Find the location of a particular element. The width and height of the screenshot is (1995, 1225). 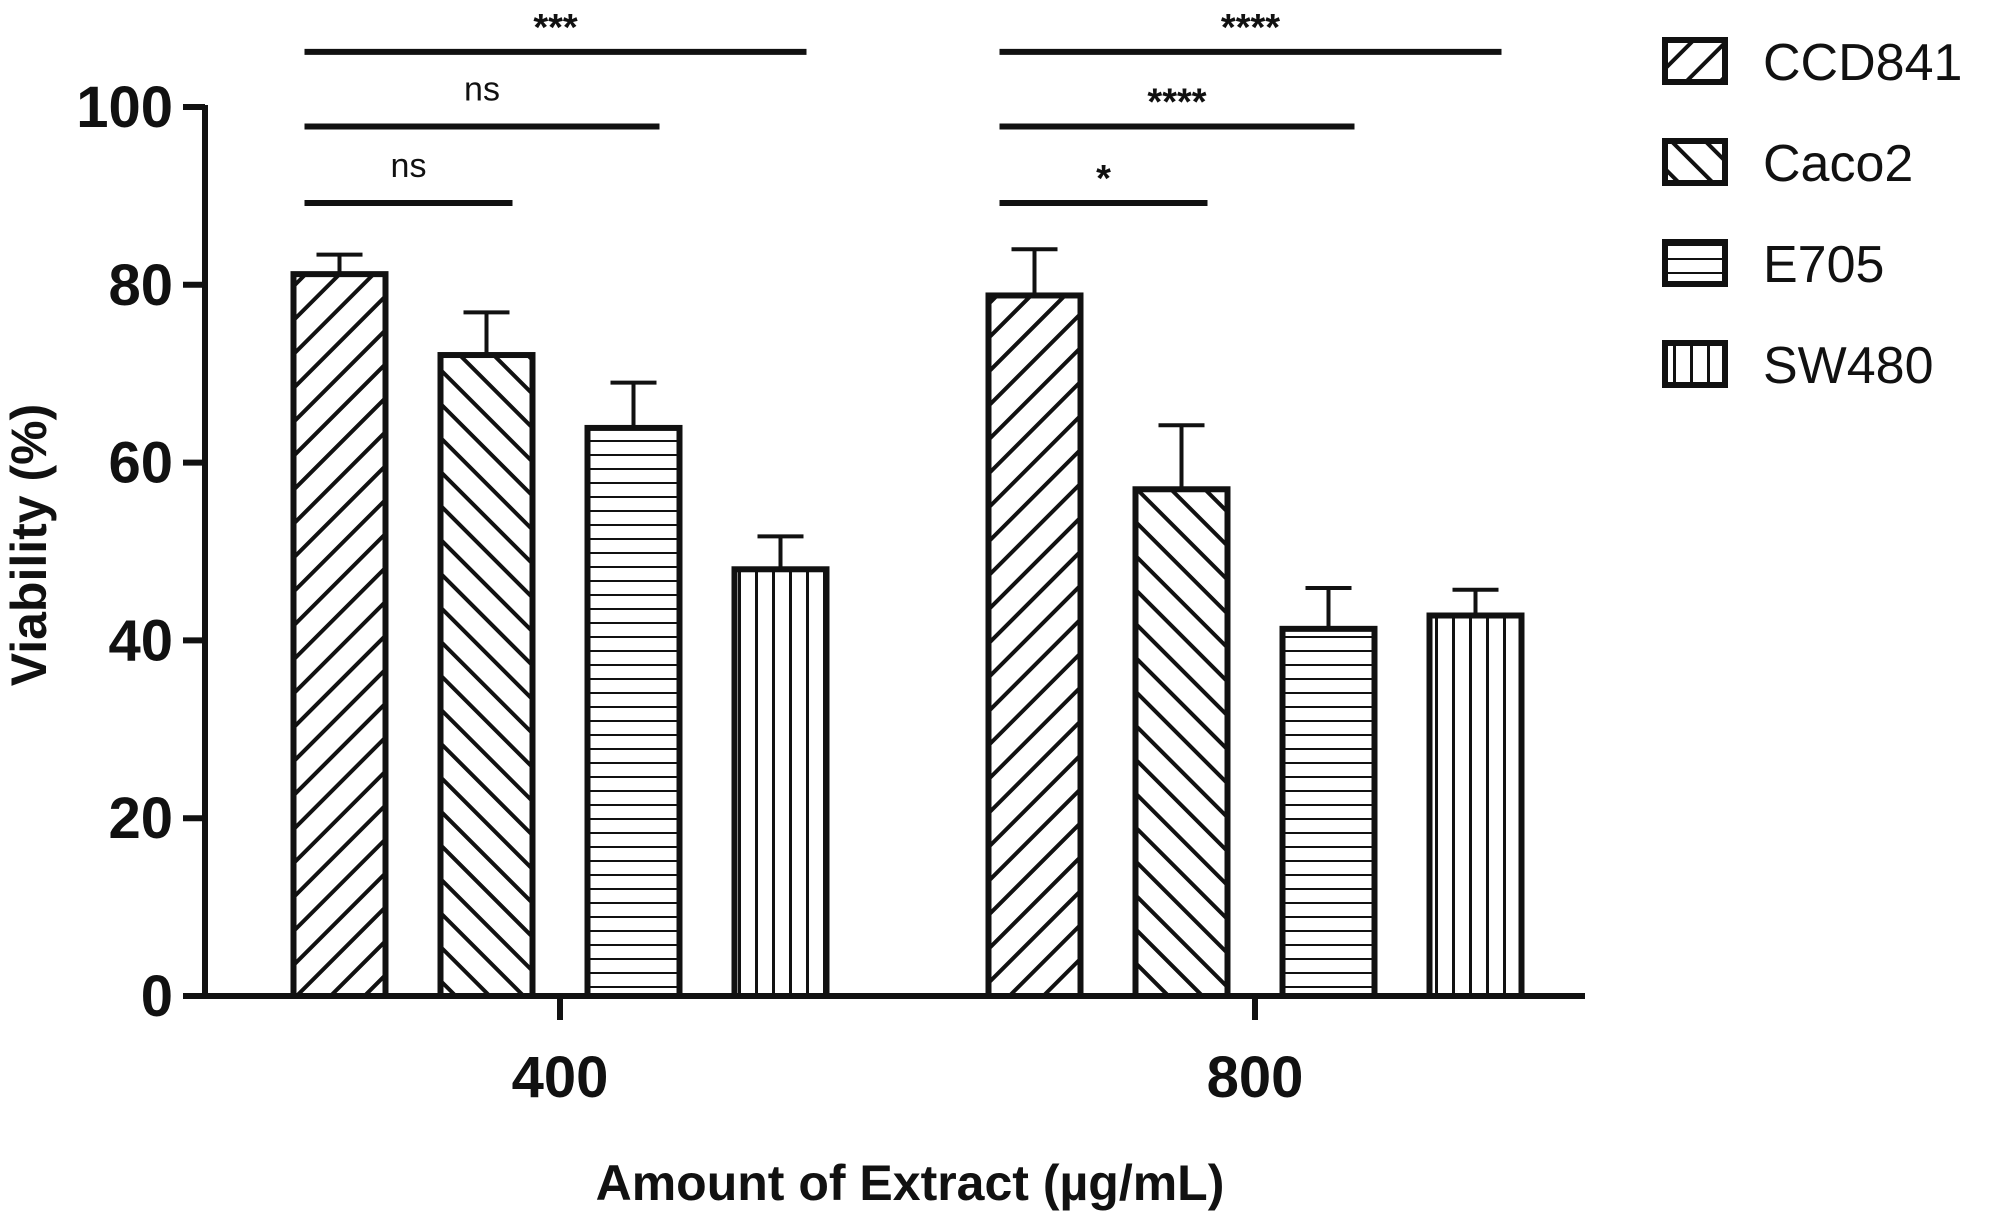

legend-swatch-e705 is located at coordinates (1695, 263).